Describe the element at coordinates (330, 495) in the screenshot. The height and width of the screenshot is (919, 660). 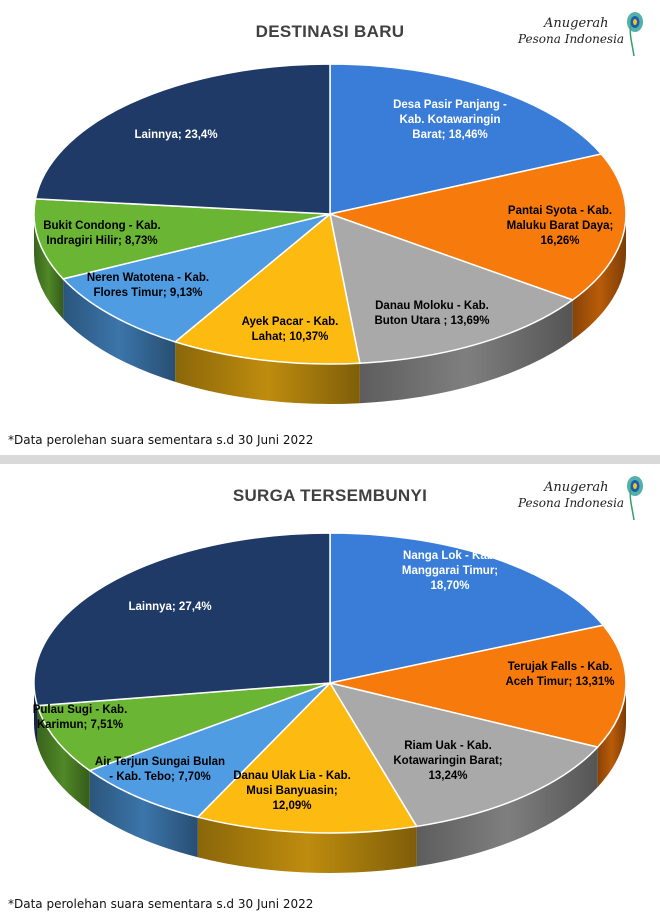
I see `chart-title: SURGA TERSEMBUNYI` at that location.